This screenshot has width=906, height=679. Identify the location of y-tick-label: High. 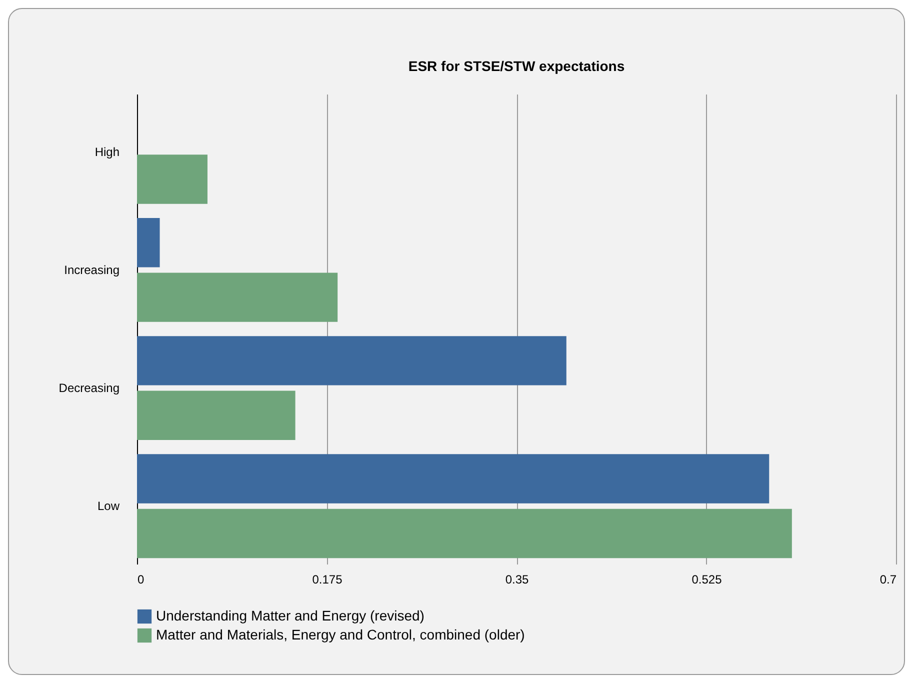
(107, 151).